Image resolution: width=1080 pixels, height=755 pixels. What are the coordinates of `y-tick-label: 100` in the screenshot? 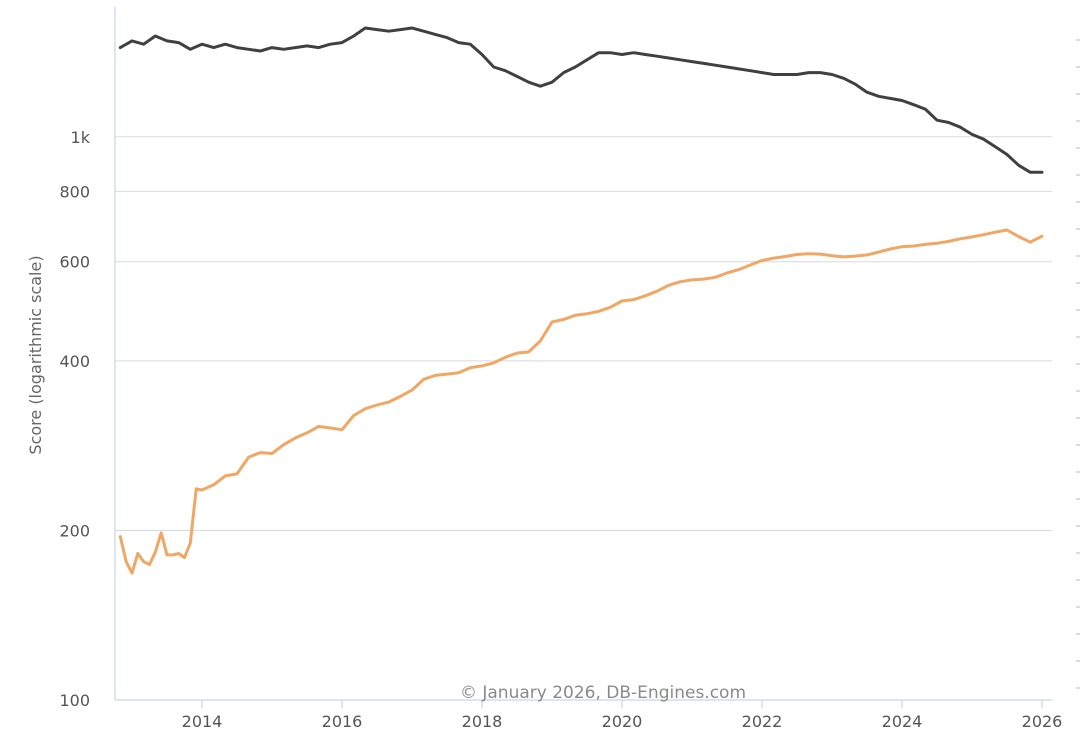 It's located at (74, 700).